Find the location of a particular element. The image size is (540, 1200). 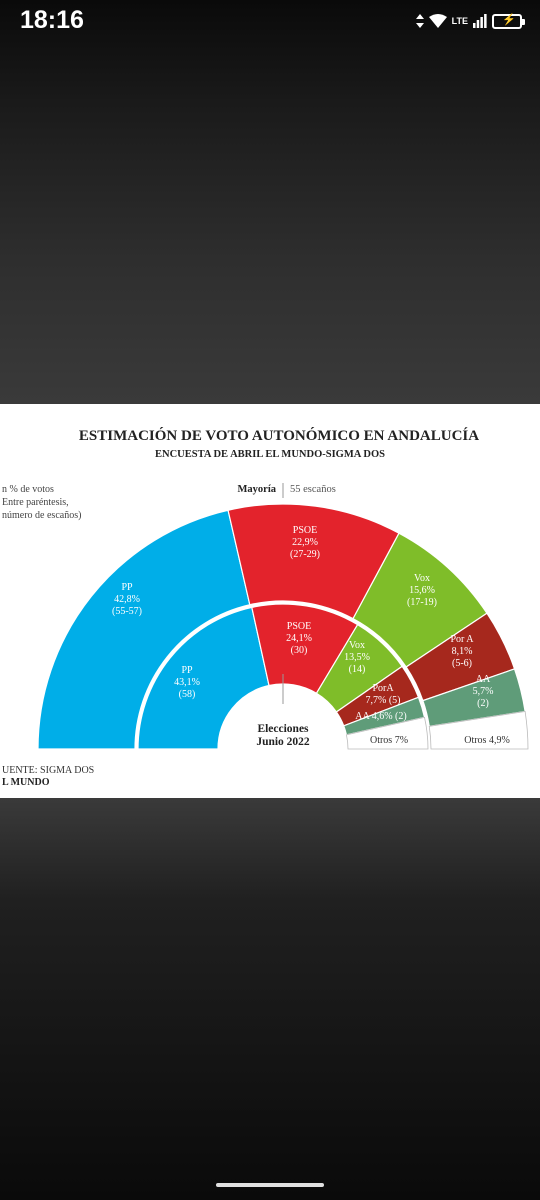

inner-slice-pp is located at coordinates (203, 678).